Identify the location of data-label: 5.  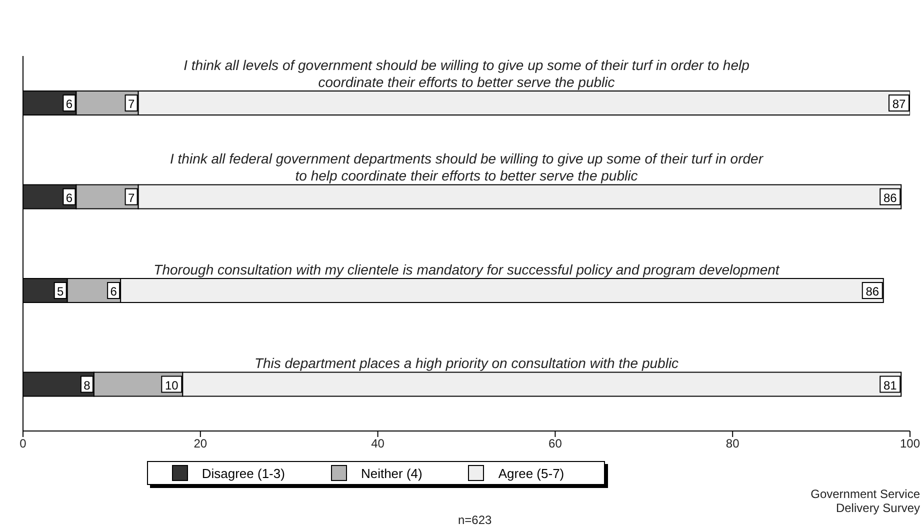
(60, 291).